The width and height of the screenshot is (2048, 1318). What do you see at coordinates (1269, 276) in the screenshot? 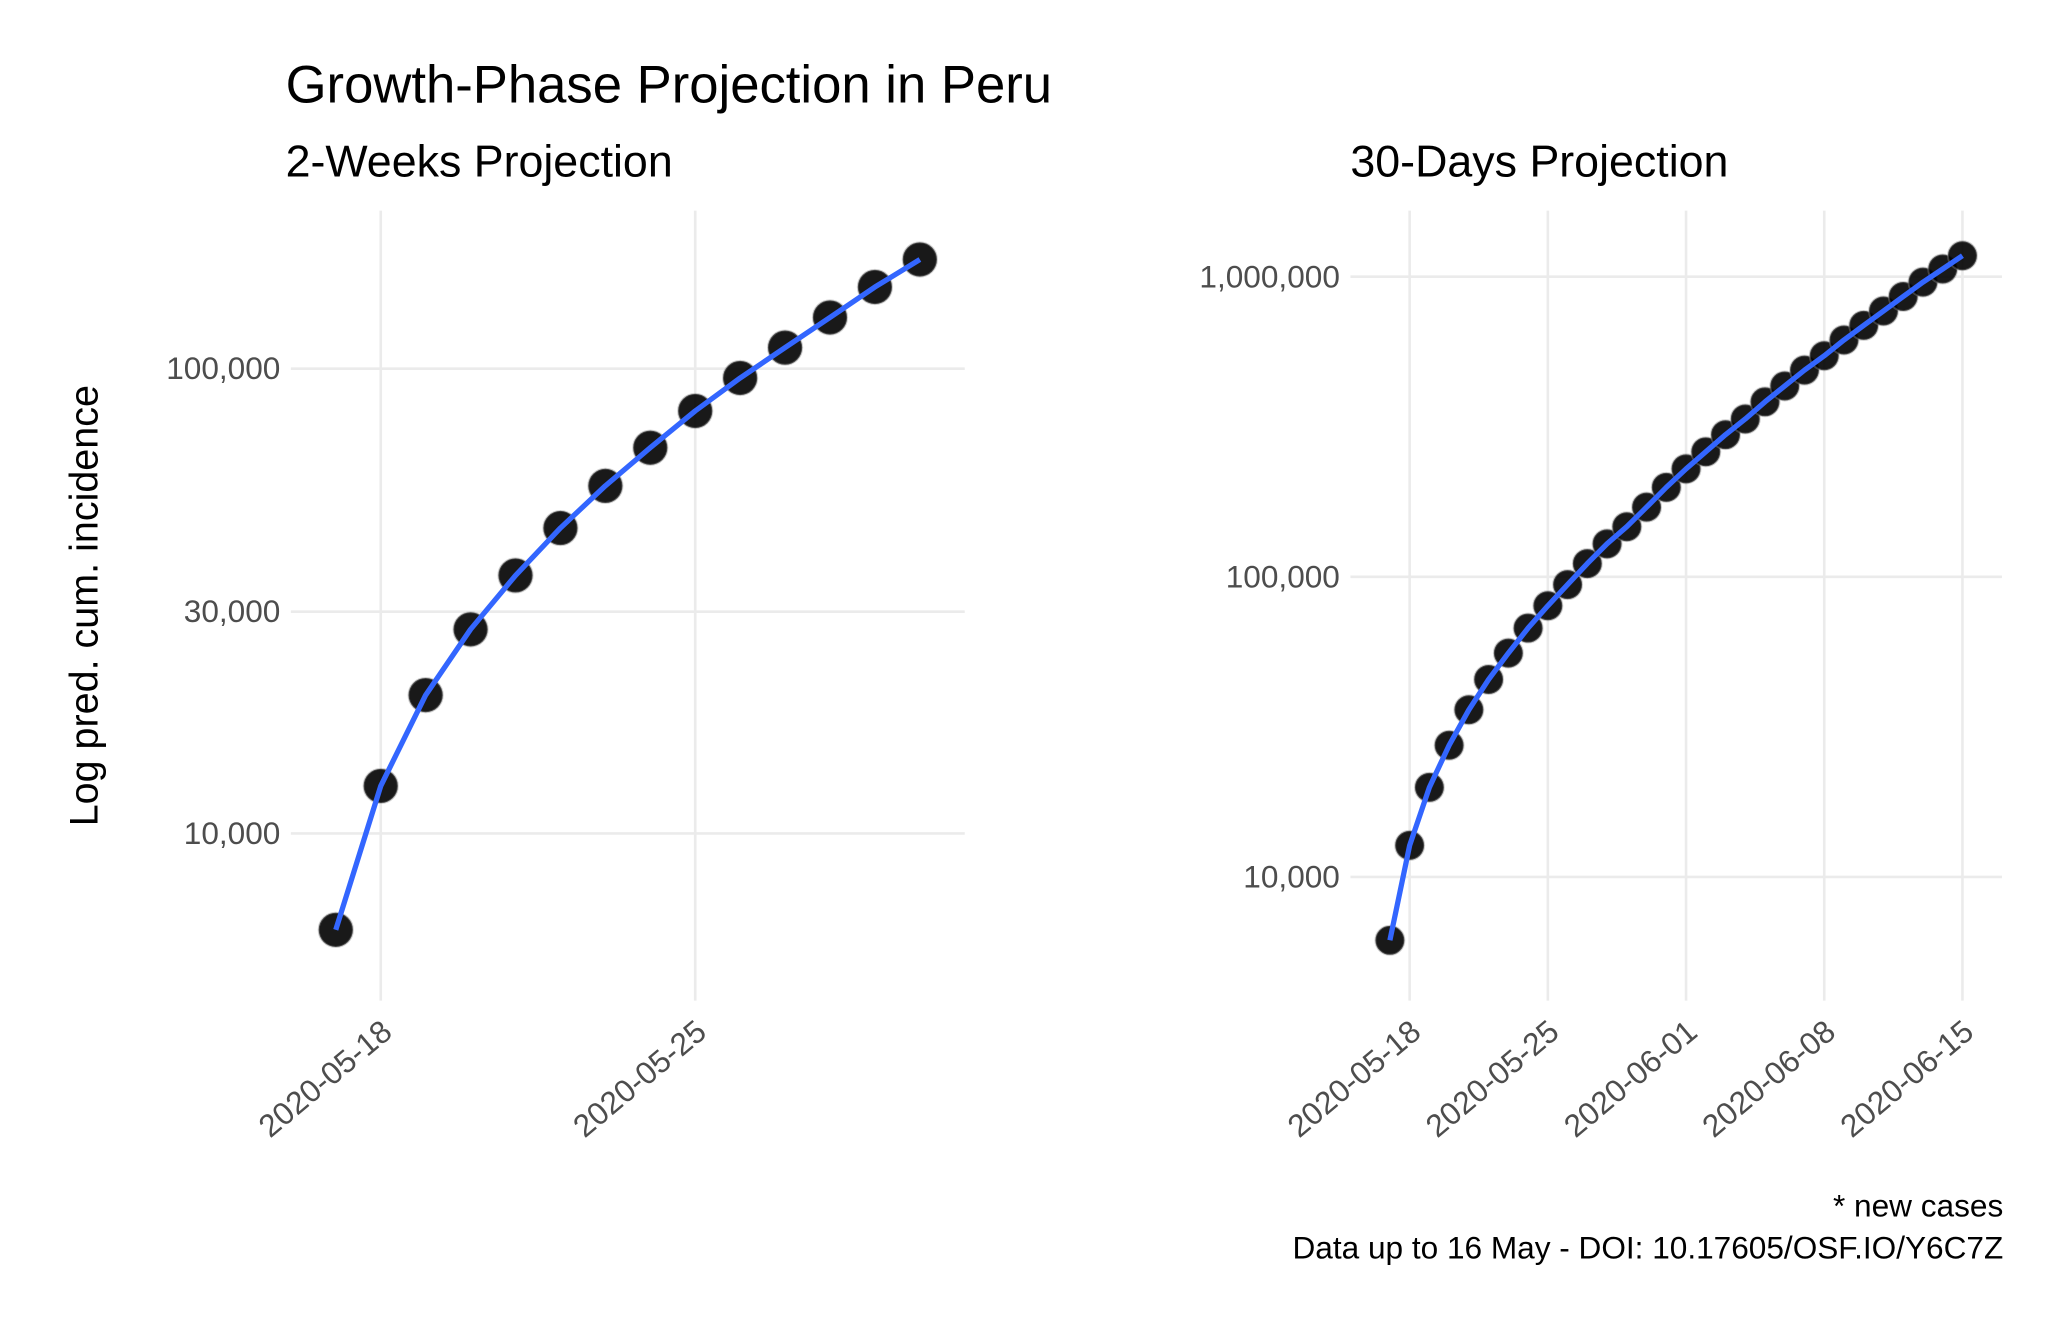
I see `y-tick-label: 1,000,000` at bounding box center [1269, 276].